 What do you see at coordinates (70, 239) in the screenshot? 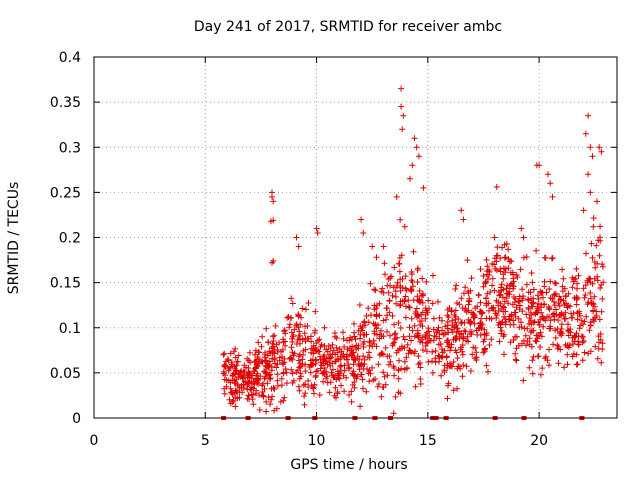
I see `y-tick-label: 0.2` at bounding box center [70, 239].